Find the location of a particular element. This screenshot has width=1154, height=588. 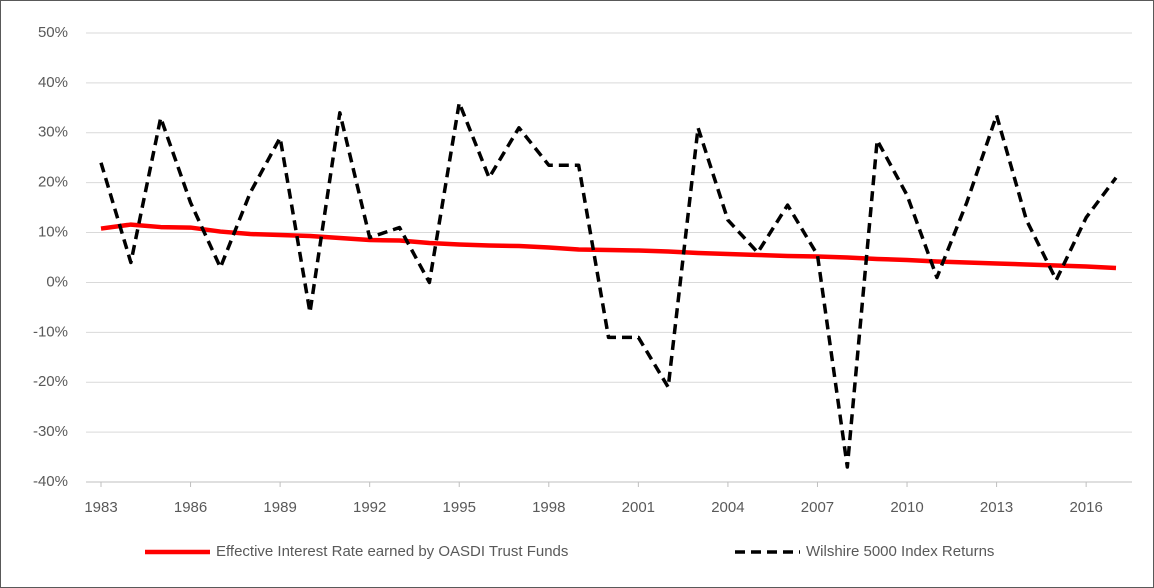

y-tick-label: -10% is located at coordinates (50, 331).